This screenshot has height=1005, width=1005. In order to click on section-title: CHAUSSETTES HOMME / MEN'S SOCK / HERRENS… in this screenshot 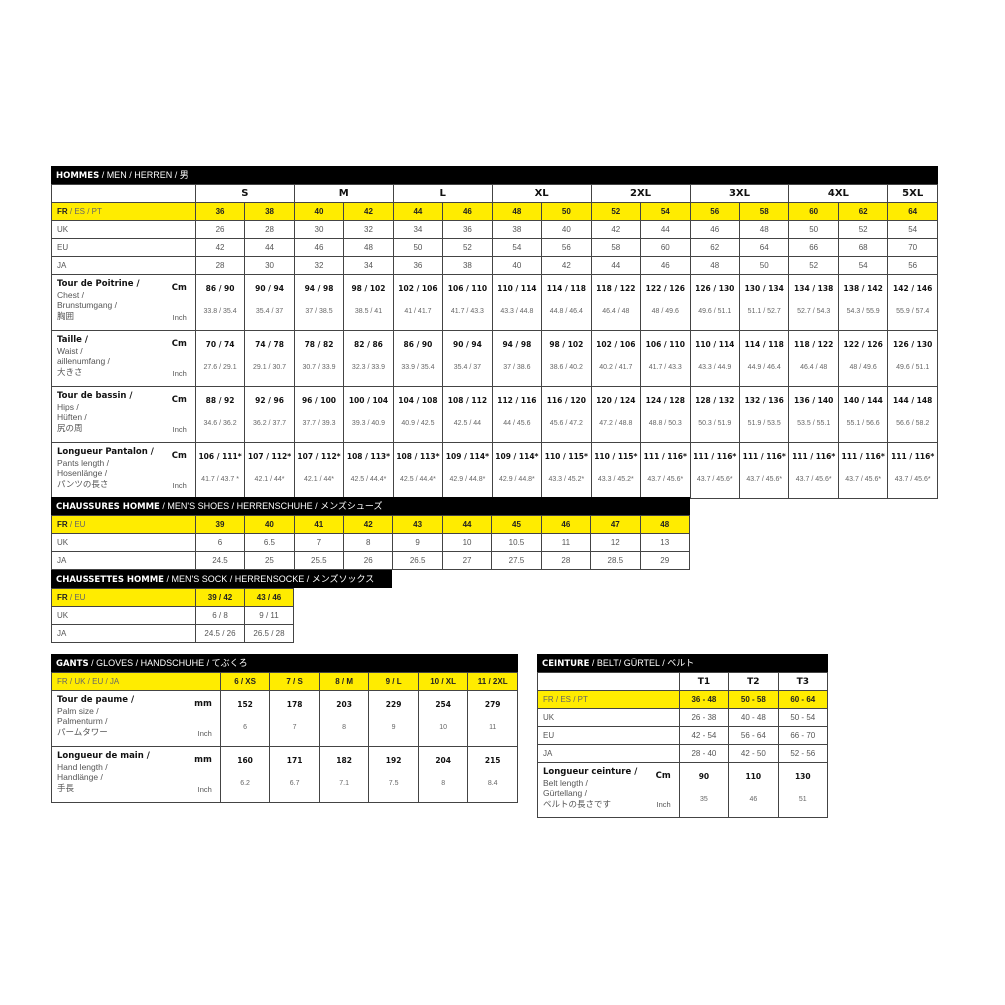, I will do `click(221, 579)`.